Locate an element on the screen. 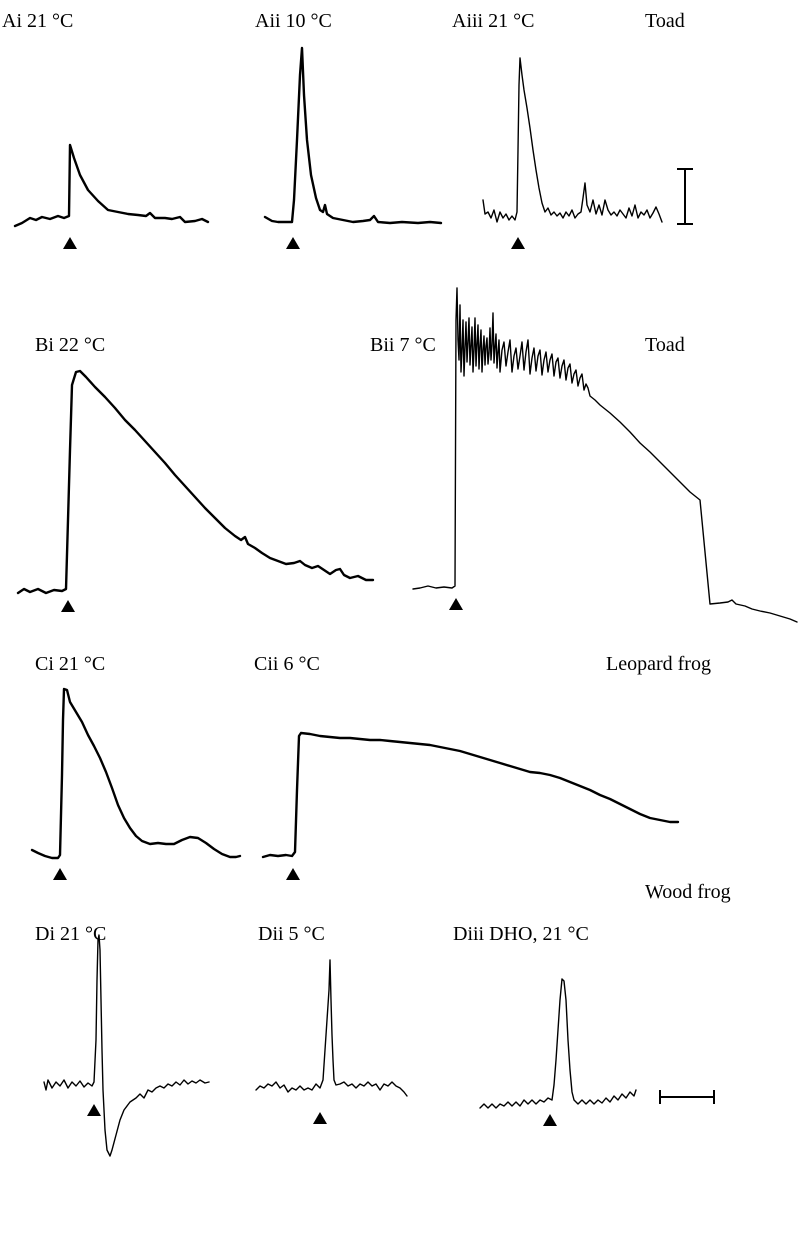  panel-label-bi: Bi 22 °C is located at coordinates (70, 345).